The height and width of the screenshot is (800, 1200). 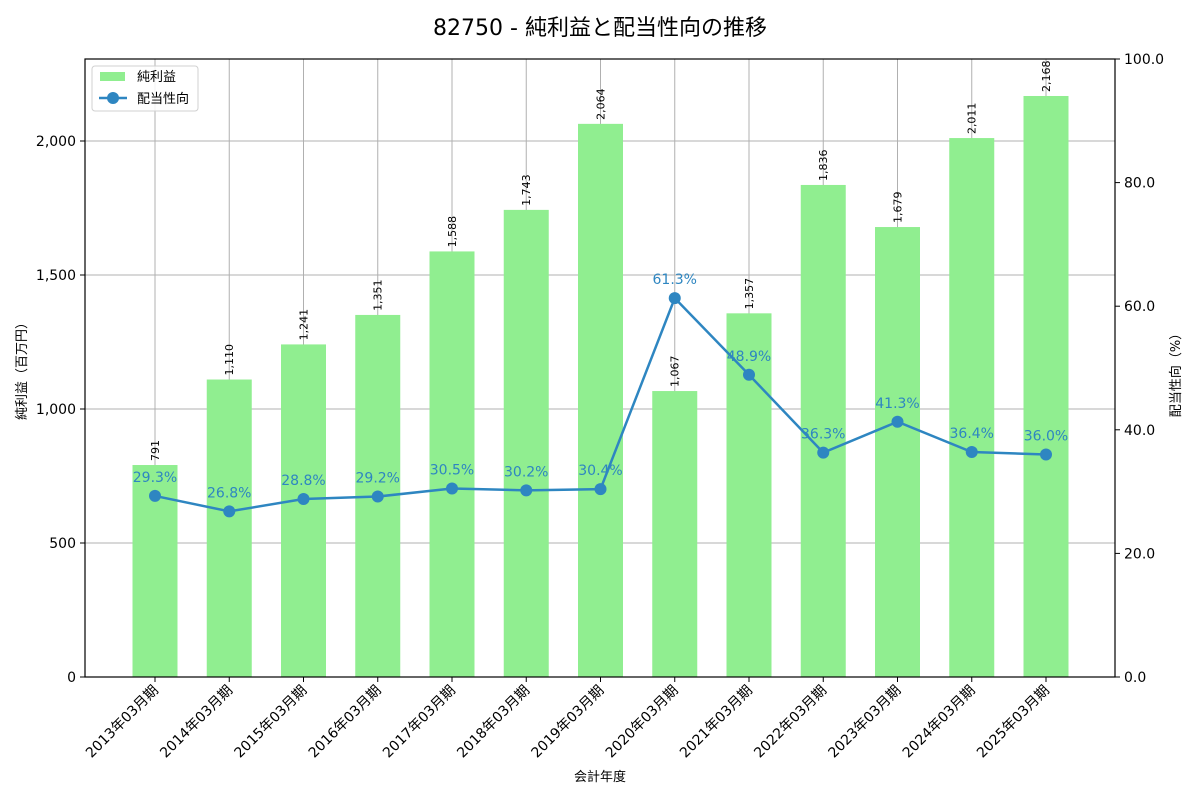 I want to click on x-tick-label: 2021年03月期, so click(x=716, y=722).